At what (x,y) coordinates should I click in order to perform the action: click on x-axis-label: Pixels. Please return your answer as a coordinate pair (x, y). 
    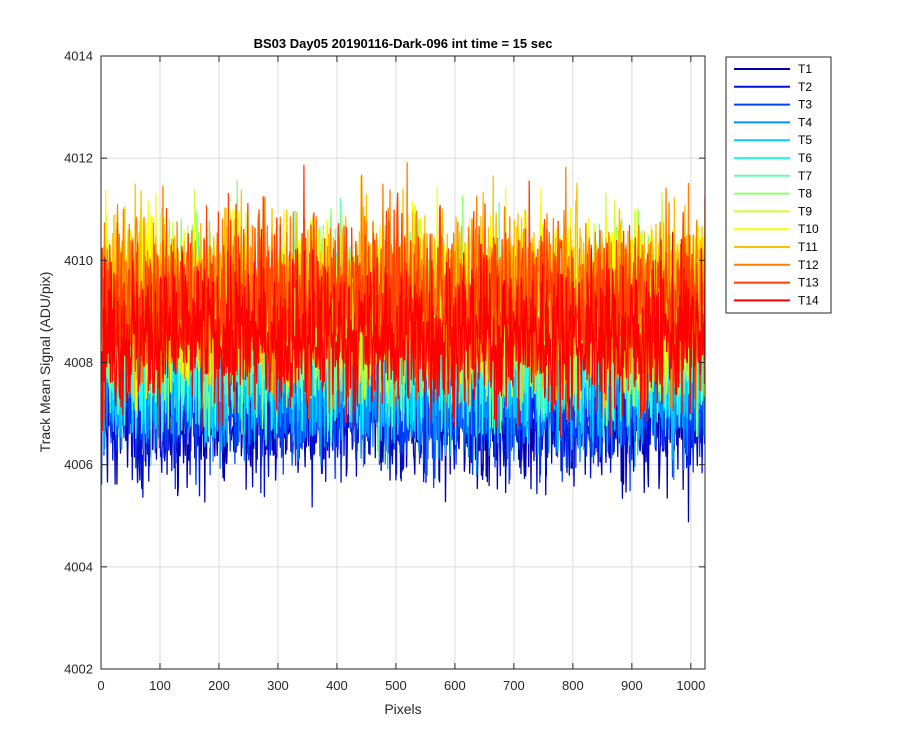
    Looking at the image, I should click on (402, 709).